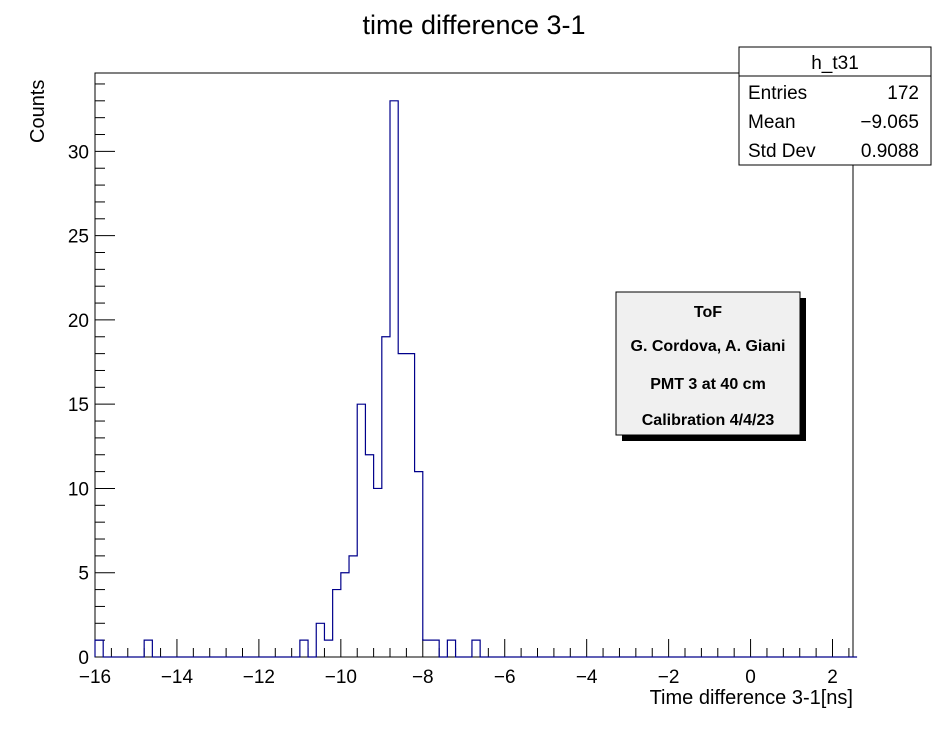  What do you see at coordinates (83, 574) in the screenshot?
I see `y-tick-label: 5` at bounding box center [83, 574].